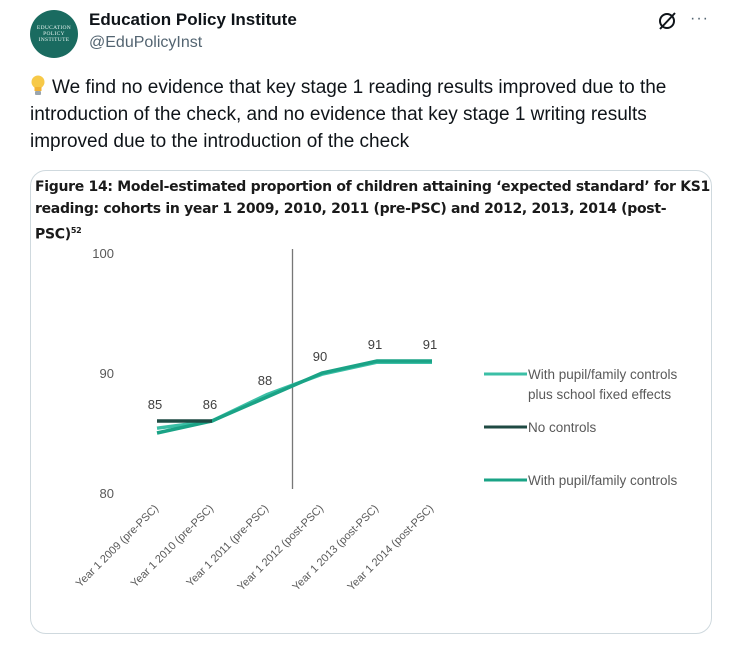 The width and height of the screenshot is (731, 655). Describe the element at coordinates (320, 356) in the screenshot. I see `data-label: 90` at that location.